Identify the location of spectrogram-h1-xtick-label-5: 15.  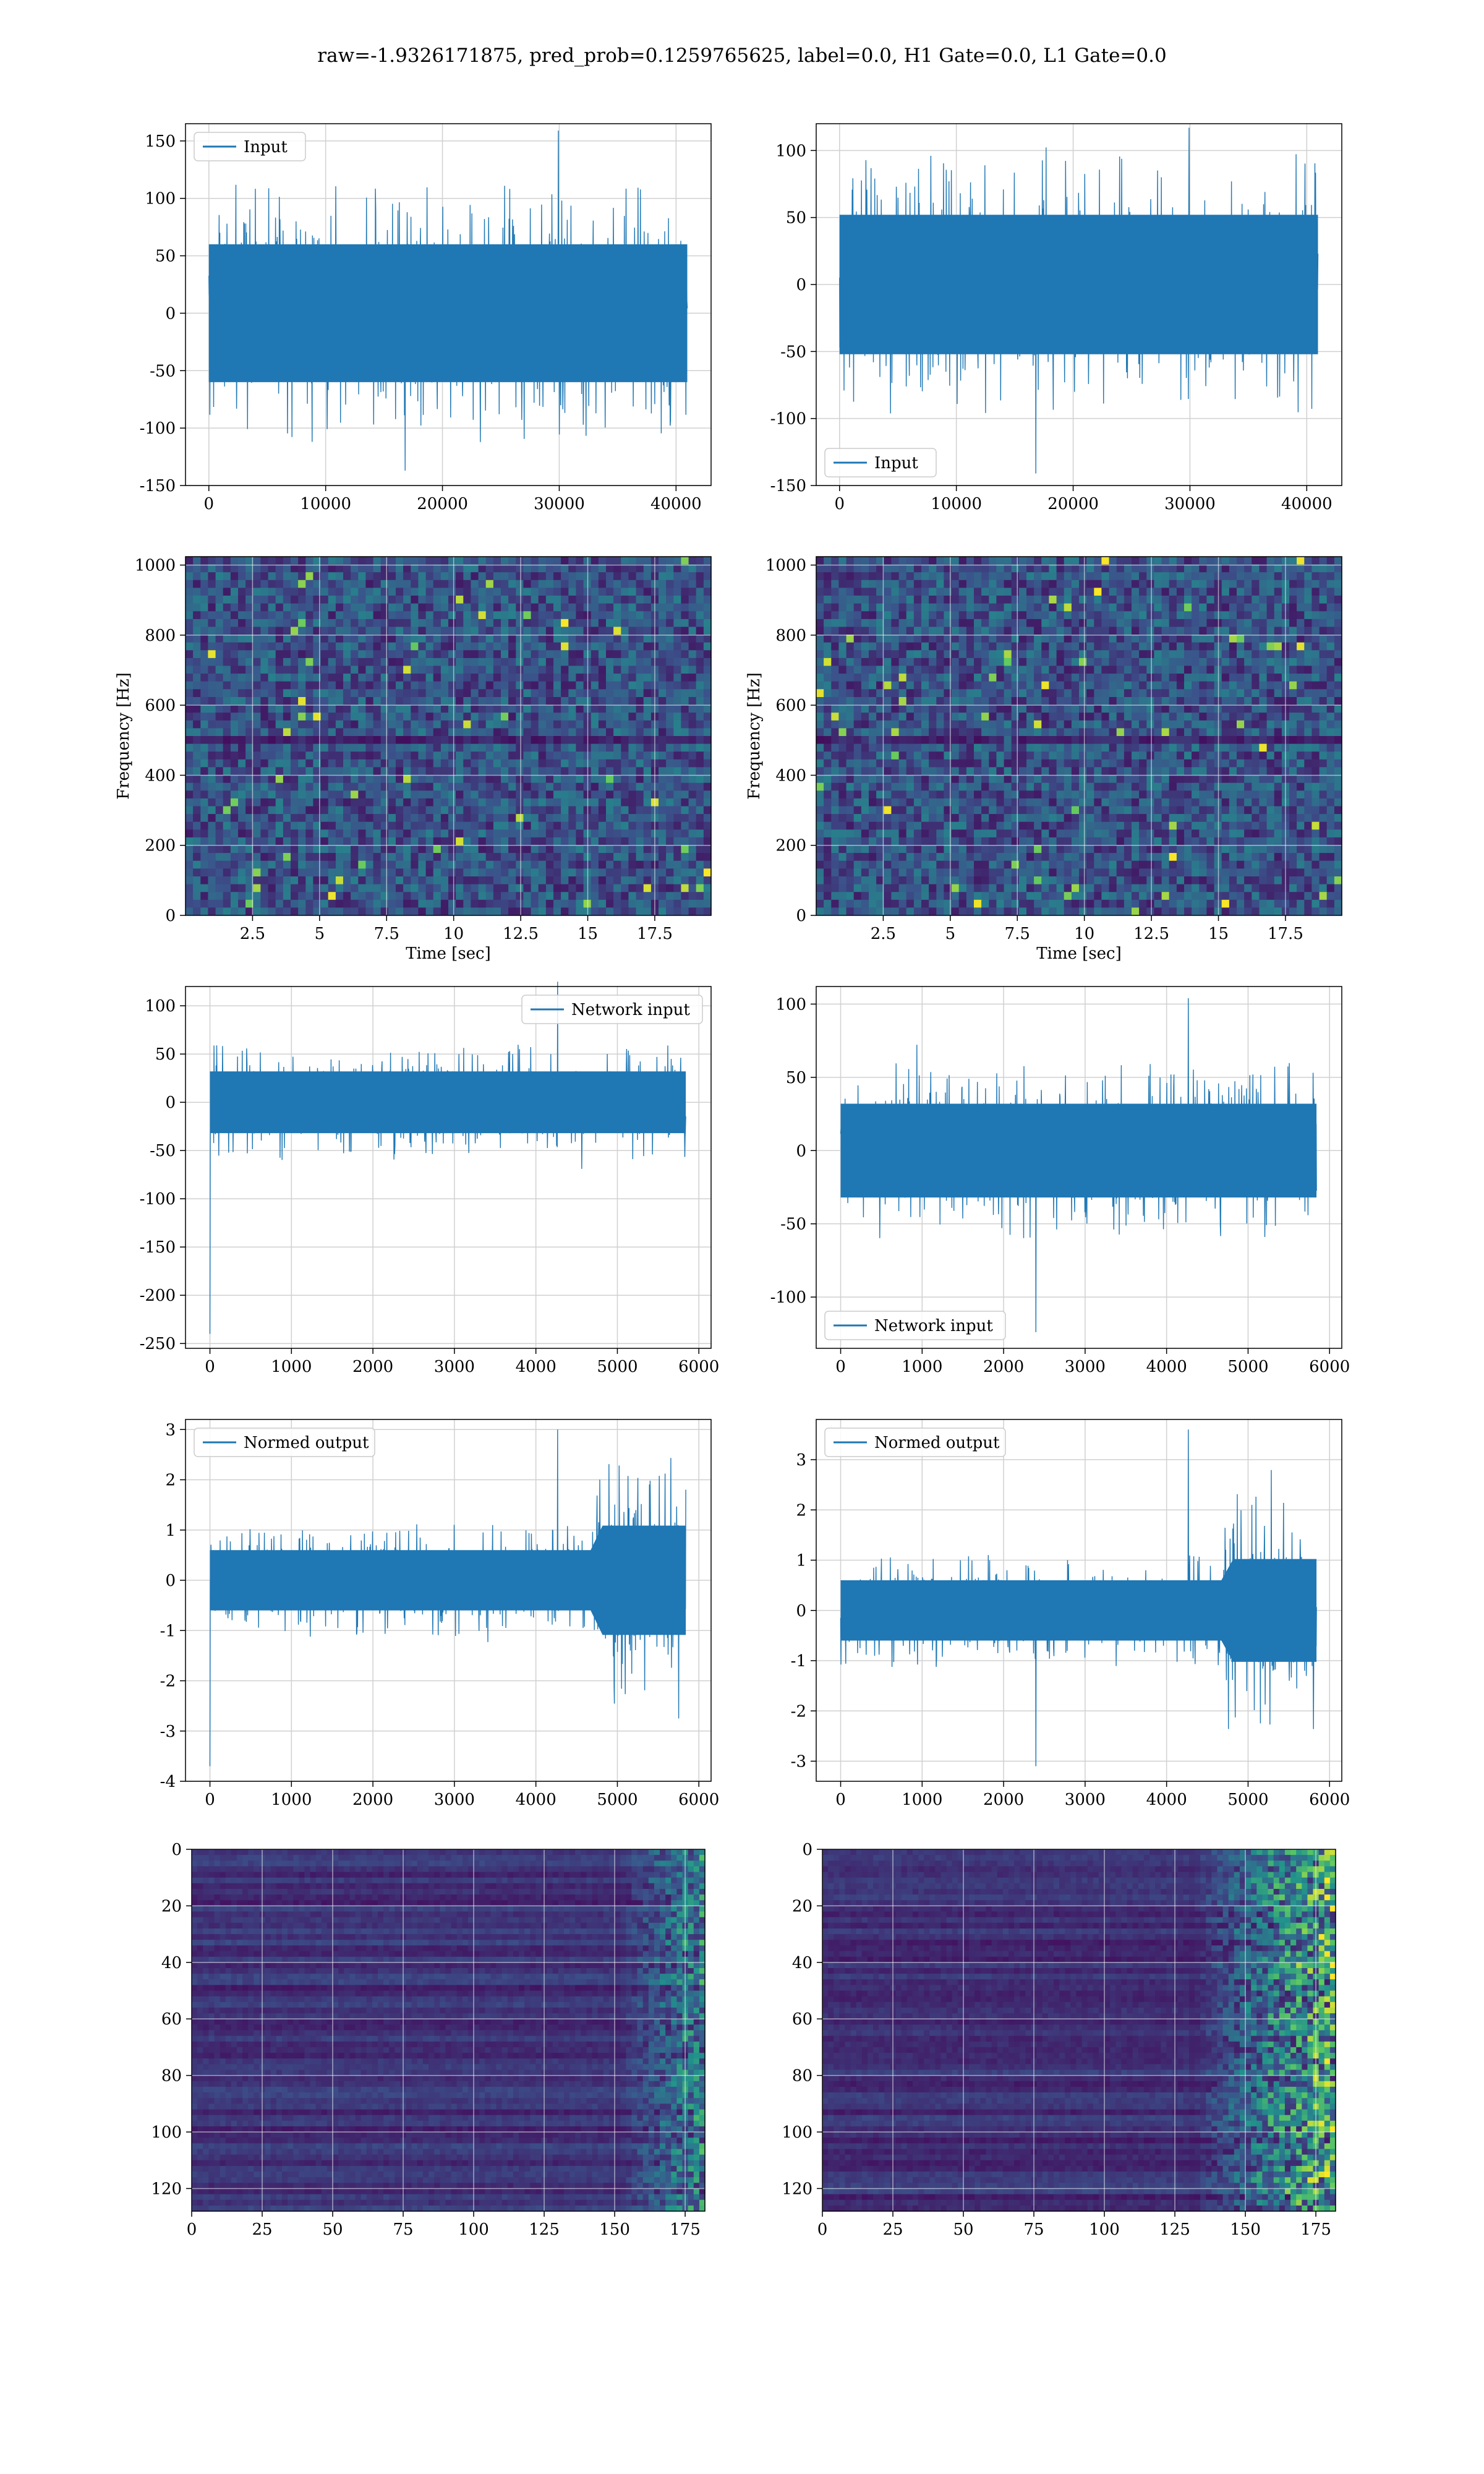
(588, 934).